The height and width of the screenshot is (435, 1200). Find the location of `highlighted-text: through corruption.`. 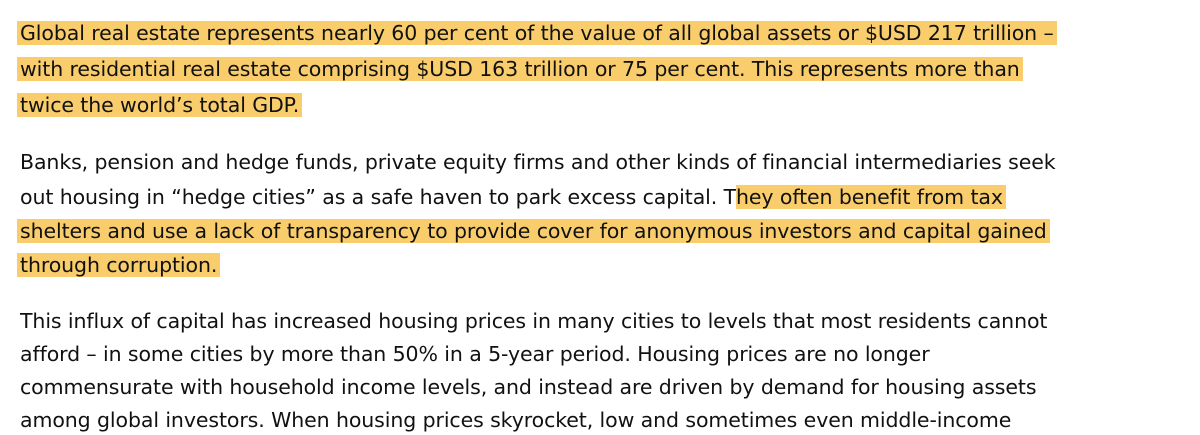

highlighted-text: through corruption. is located at coordinates (119, 265).